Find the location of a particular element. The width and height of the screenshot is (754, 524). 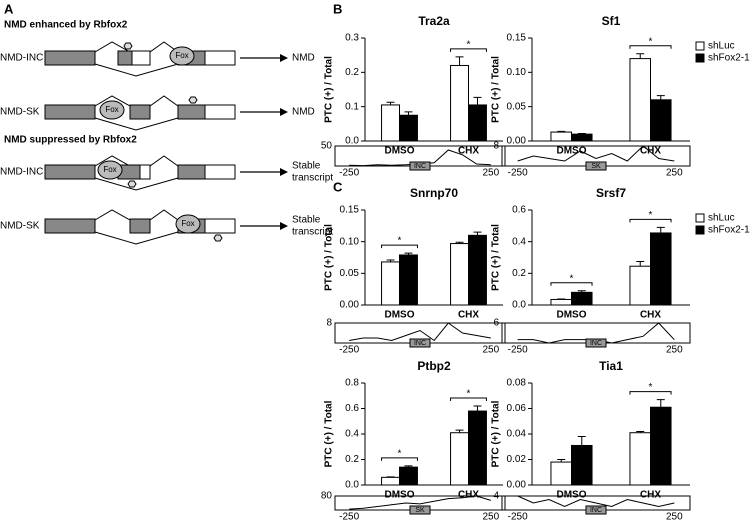

y-tick-label: 0.10 is located at coordinates (517, 72).